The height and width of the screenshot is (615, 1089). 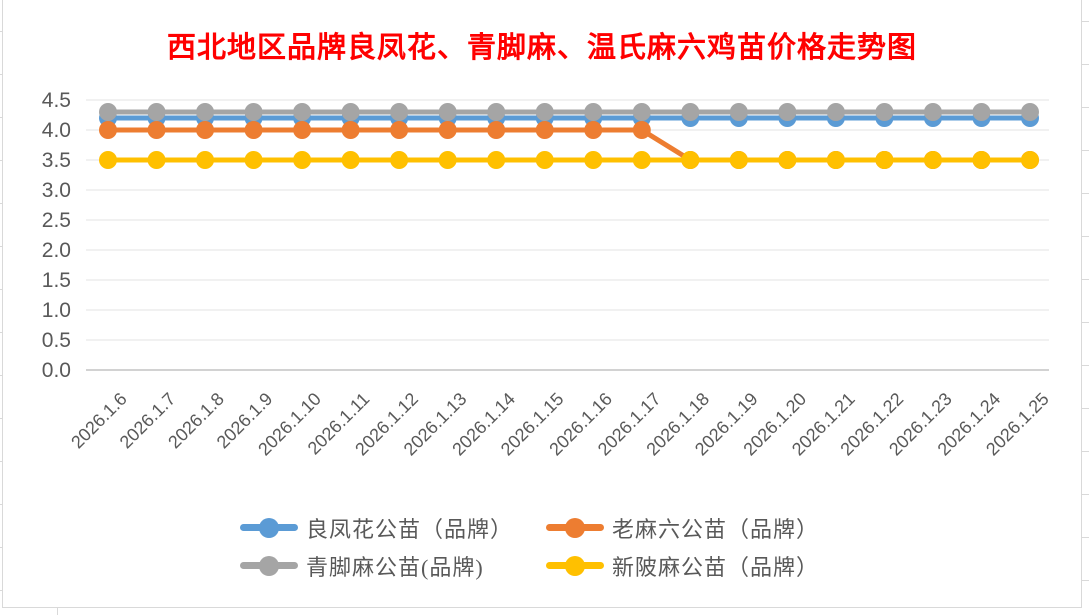 I want to click on legend-grid: 良凤花公苗（品牌） 老麻六公苗（品牌） 青脚麻公苗(品牌) 新陂麻公苗（品牌）, so click(x=542, y=546).